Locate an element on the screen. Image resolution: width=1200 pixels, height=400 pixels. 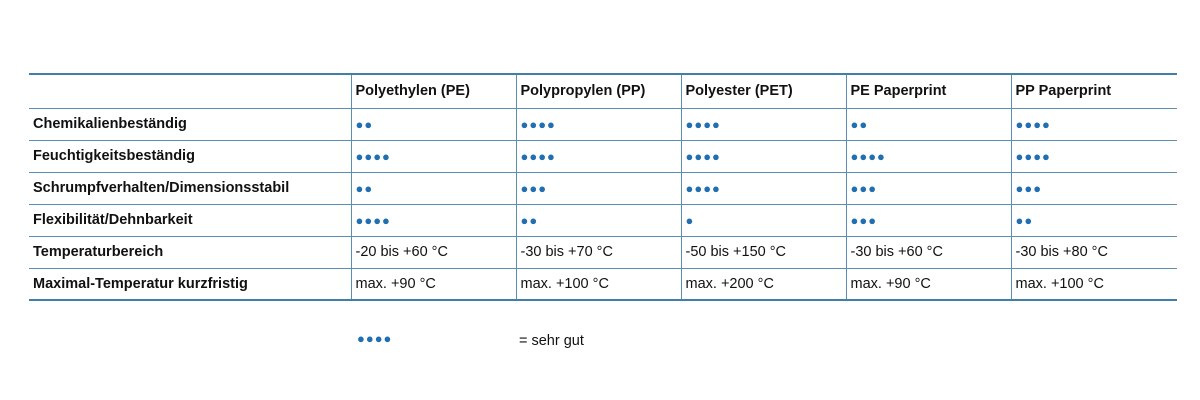
table-cell: max. +200 °C is located at coordinates (763, 284).